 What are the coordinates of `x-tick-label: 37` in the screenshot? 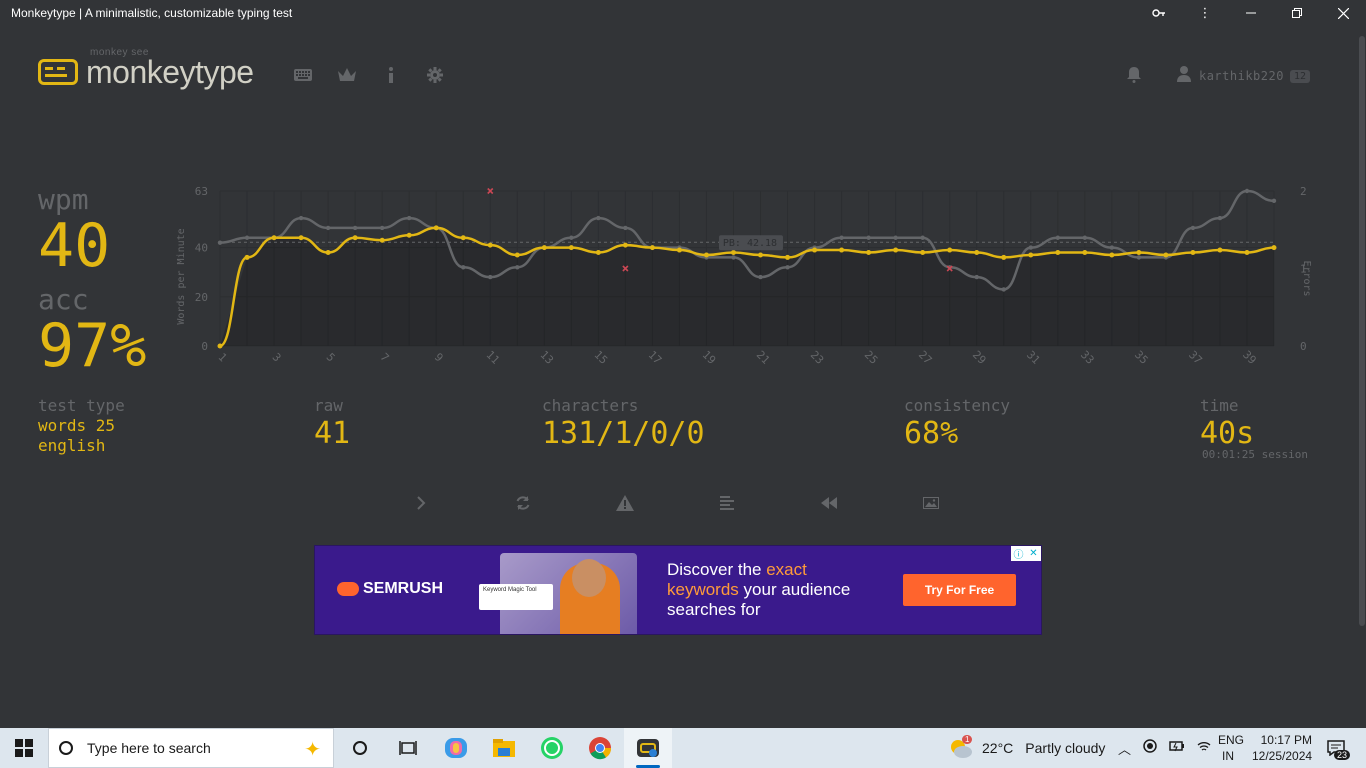 It's located at (1195, 357).